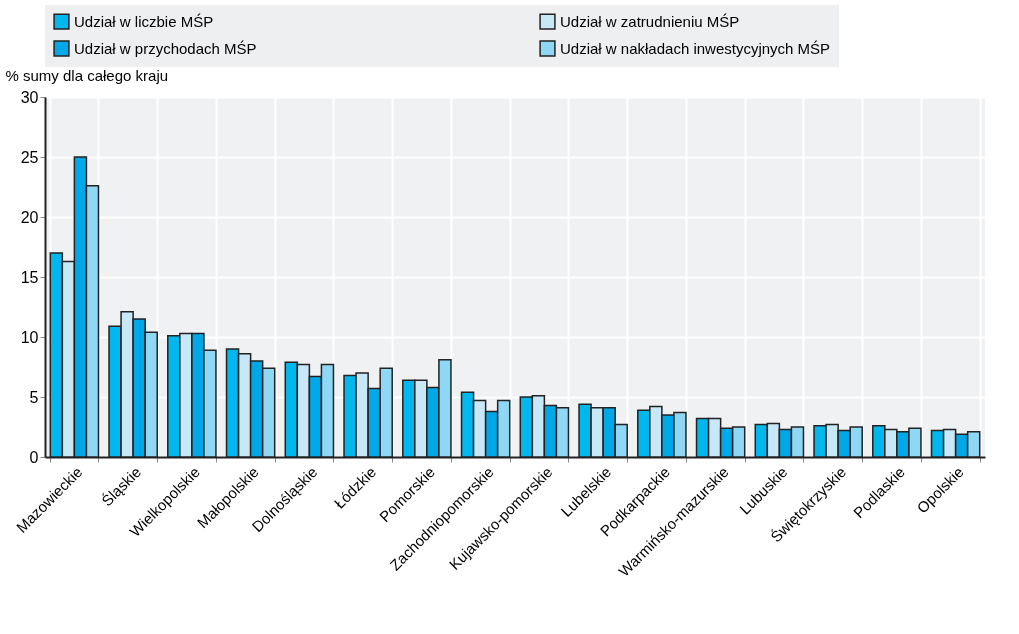 This screenshot has width=1019, height=634. Describe the element at coordinates (34, 397) in the screenshot. I see `y-tick-label: 5` at that location.